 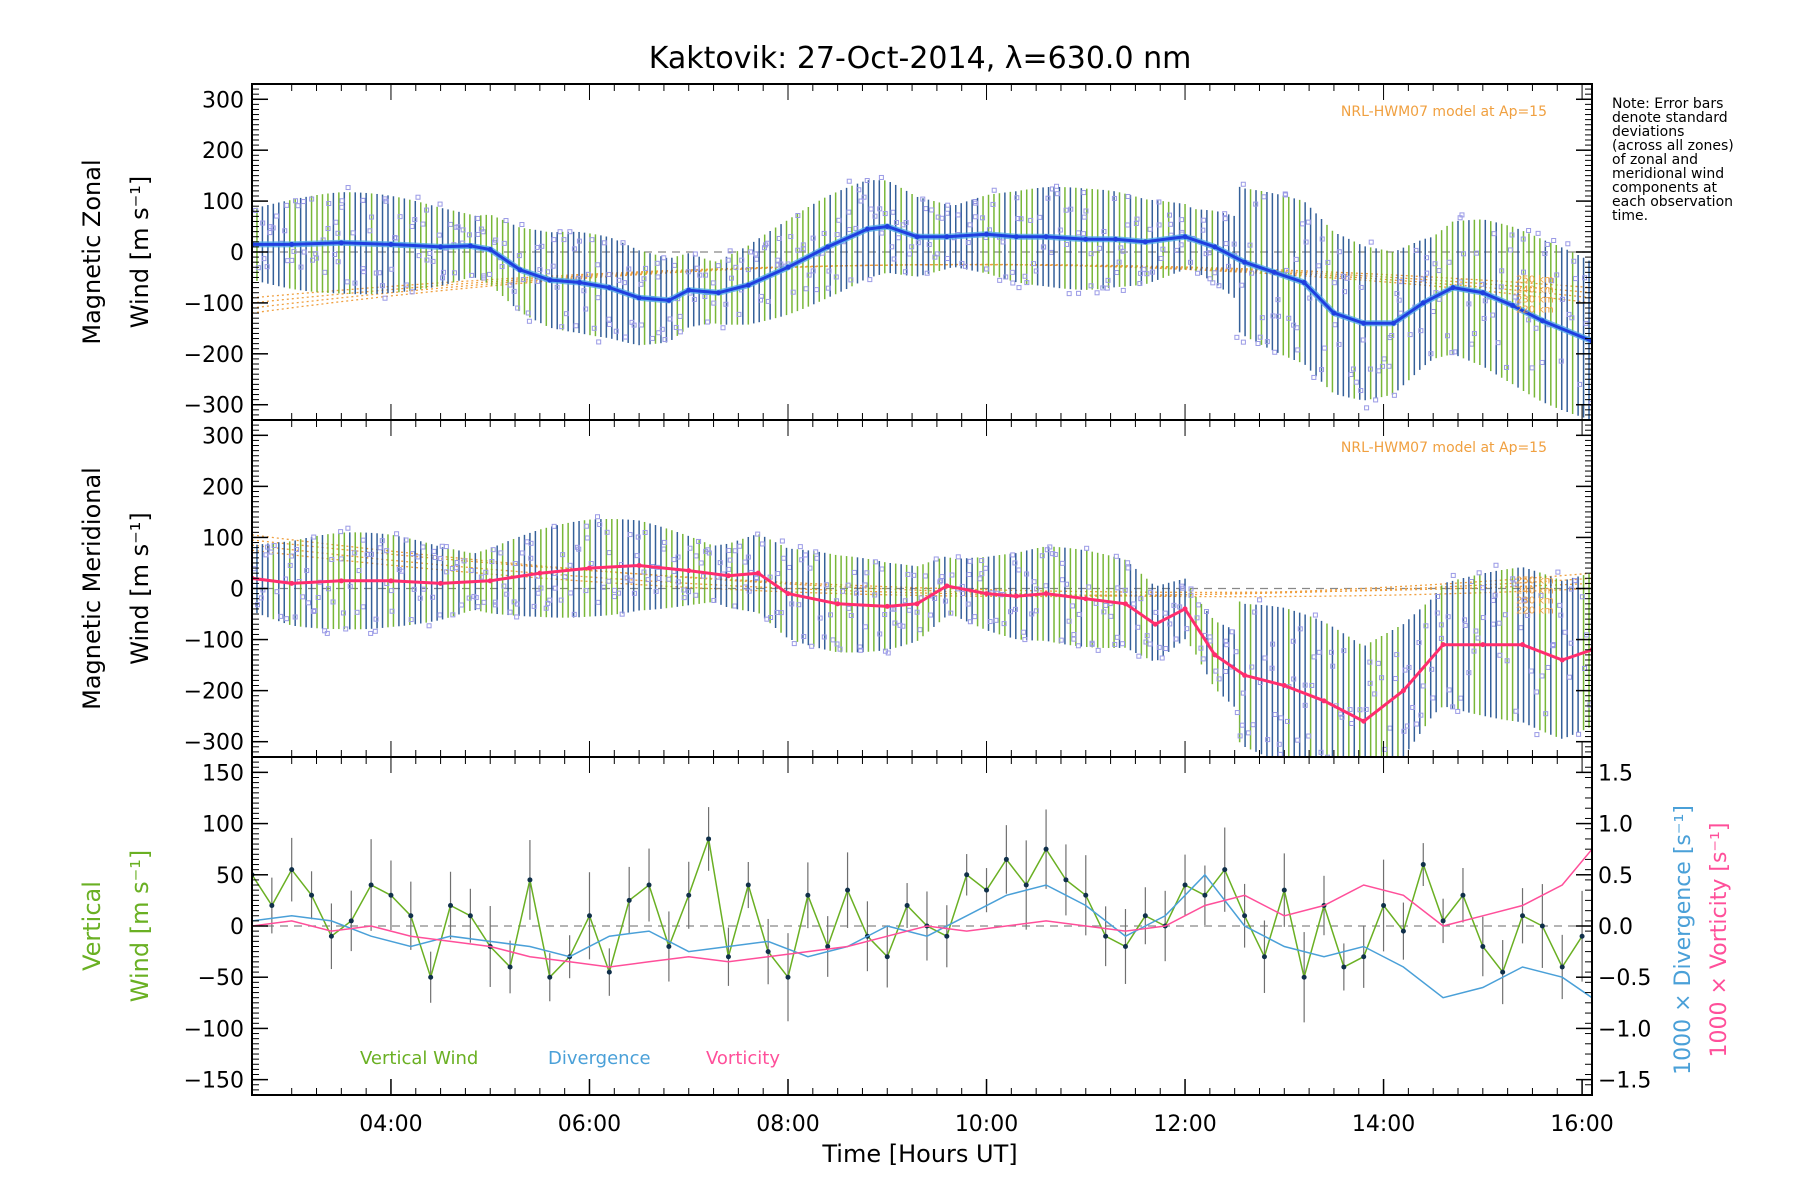 I want to click on y-tick-label: 200, so click(x=223, y=151).